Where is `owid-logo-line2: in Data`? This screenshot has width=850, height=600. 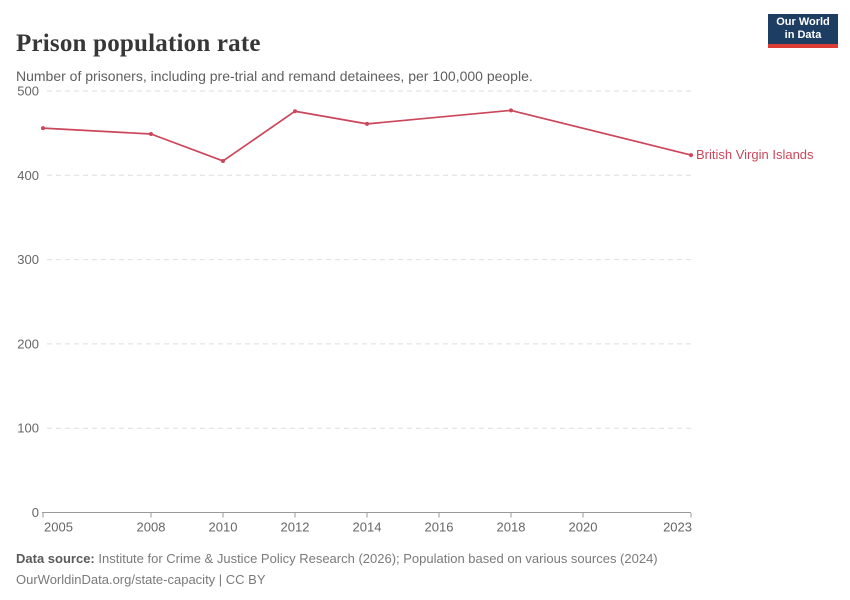
owid-logo-line2: in Data is located at coordinates (803, 35).